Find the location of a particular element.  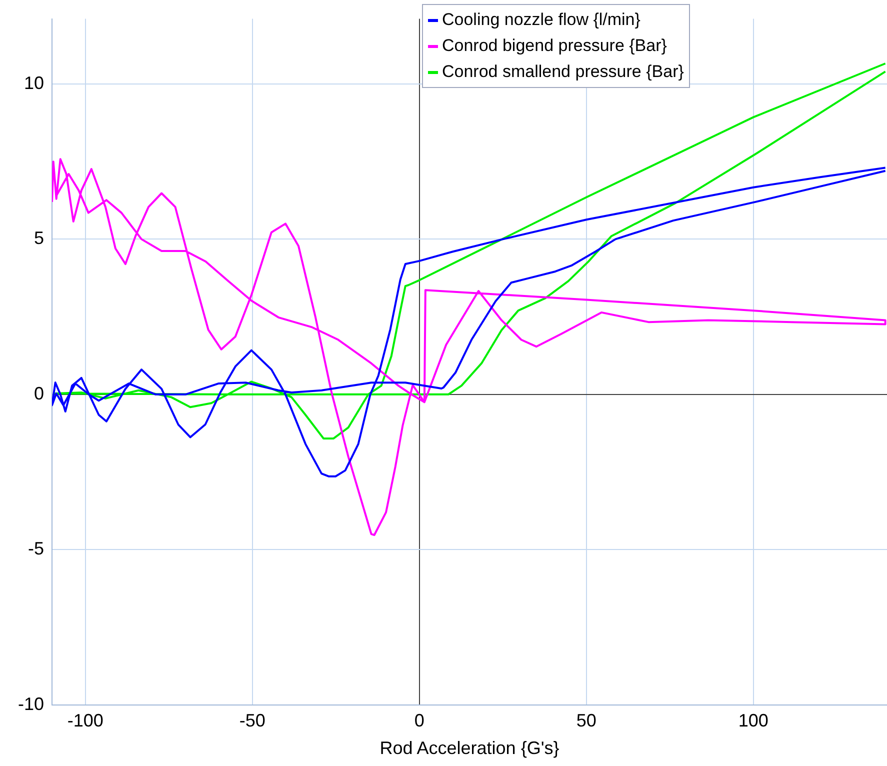

legend-label: Conrod bigend pressure {Bar} is located at coordinates (554, 46).